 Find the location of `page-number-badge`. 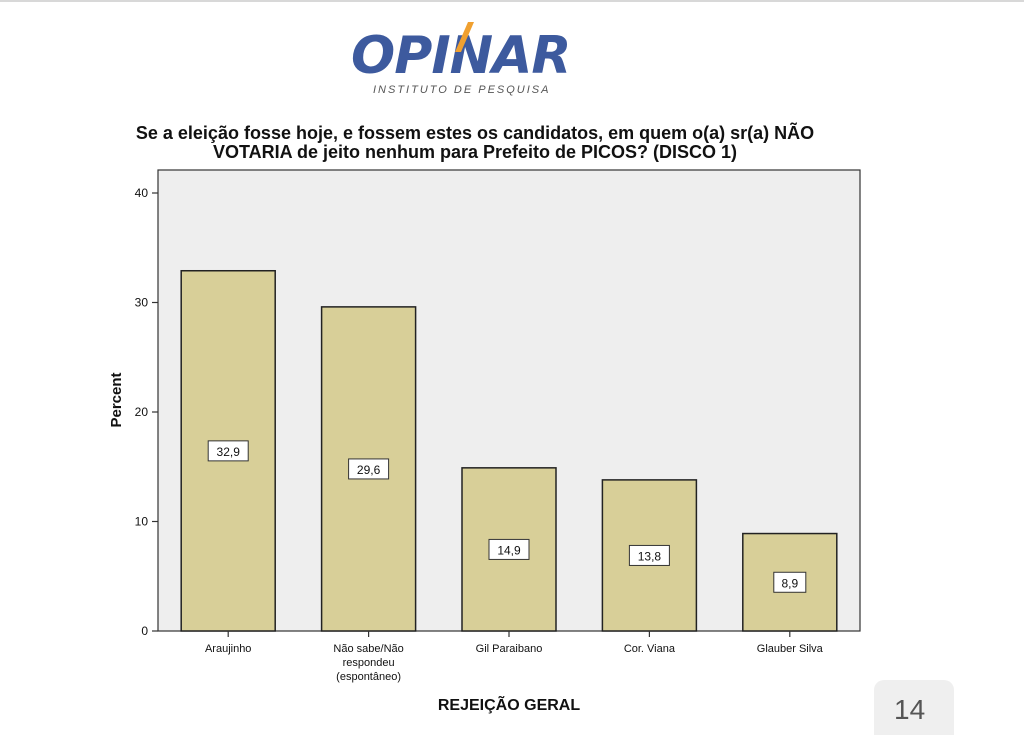

page-number-badge is located at coordinates (914, 707).